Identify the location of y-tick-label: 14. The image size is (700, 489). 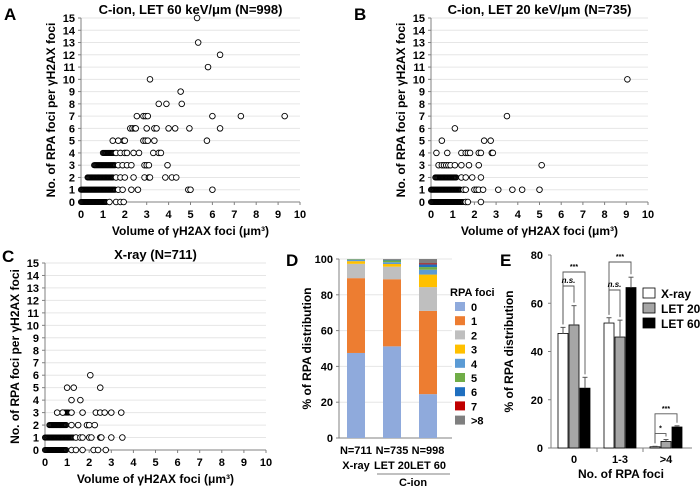
(69, 31).